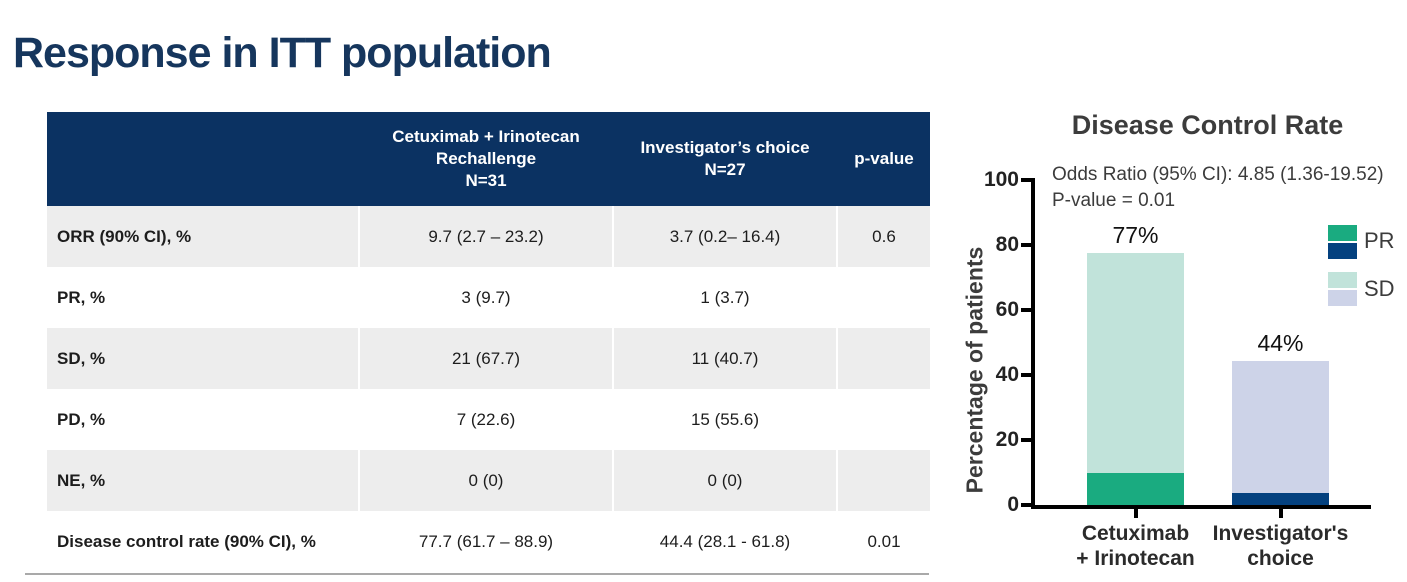  Describe the element at coordinates (725, 541) in the screenshot. I see `arm2-value-cell: 44.4 (28.1 - 61.8)` at that location.